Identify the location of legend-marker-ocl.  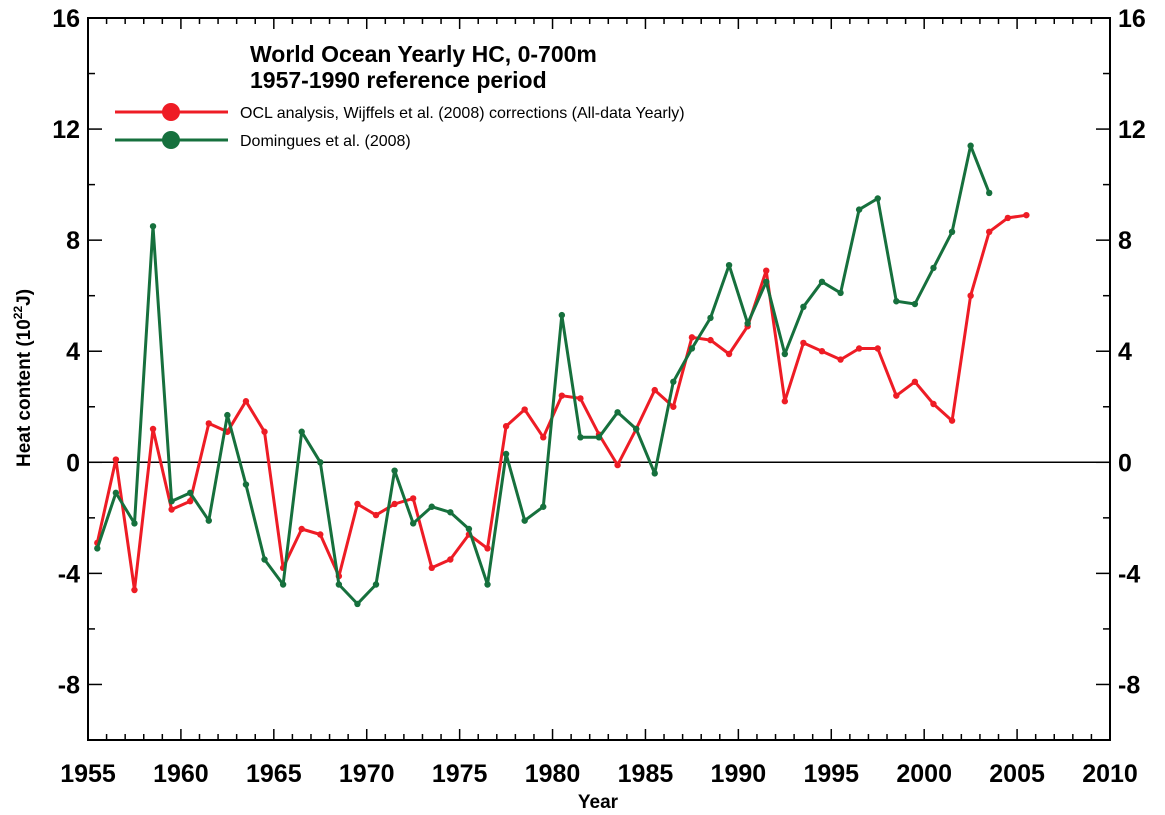
(171, 112).